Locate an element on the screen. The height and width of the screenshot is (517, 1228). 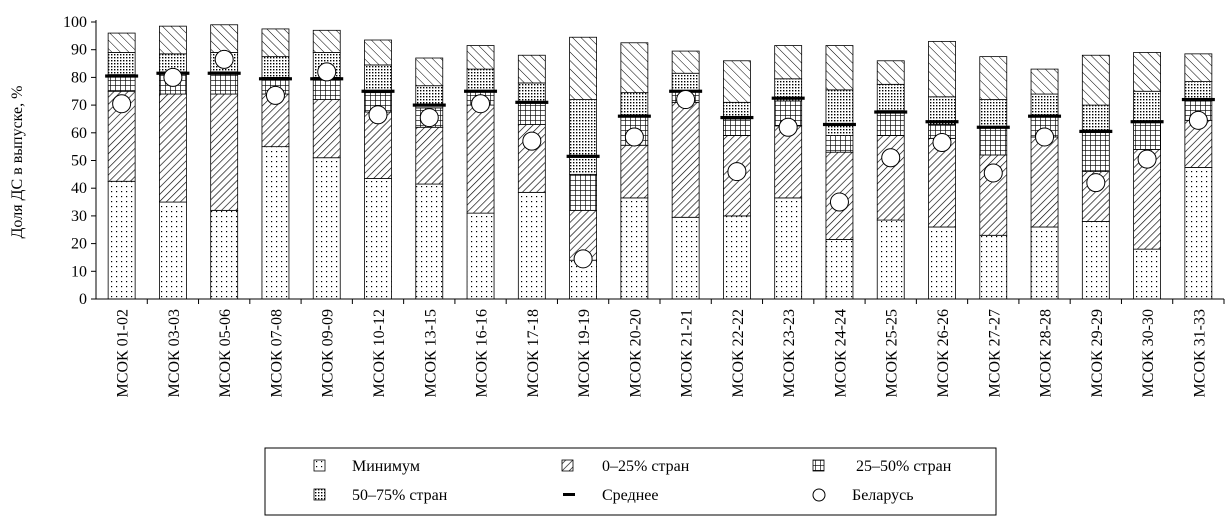
x-tick-label: МСОК 19-19 is located at coordinates (584, 353).